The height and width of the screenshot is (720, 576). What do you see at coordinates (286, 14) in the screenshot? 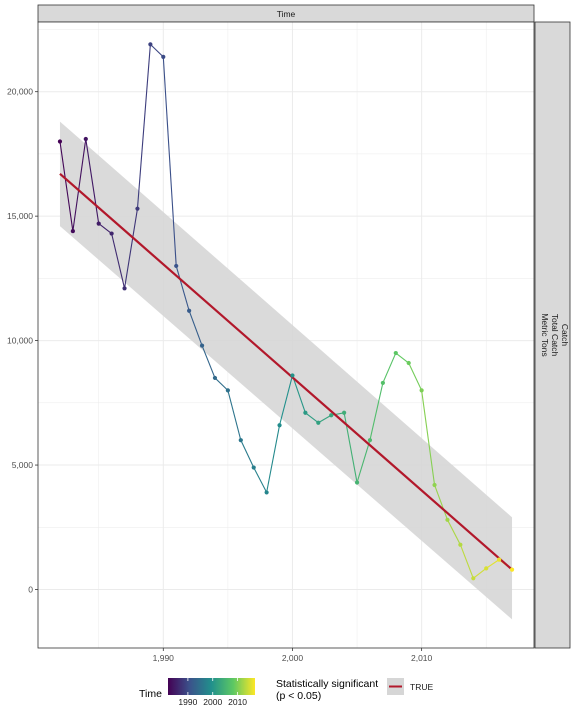
I see `top-strip-label: Time` at bounding box center [286, 14].